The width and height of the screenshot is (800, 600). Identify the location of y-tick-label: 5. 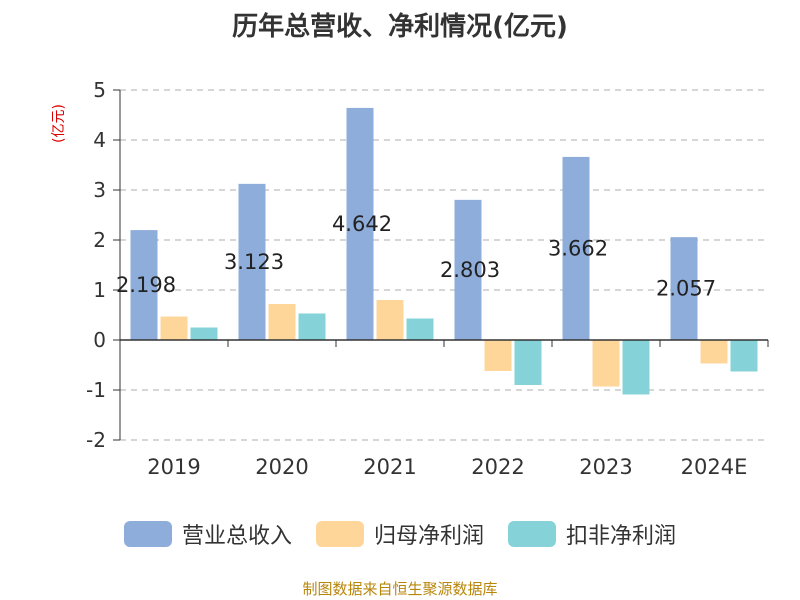
(99, 90).